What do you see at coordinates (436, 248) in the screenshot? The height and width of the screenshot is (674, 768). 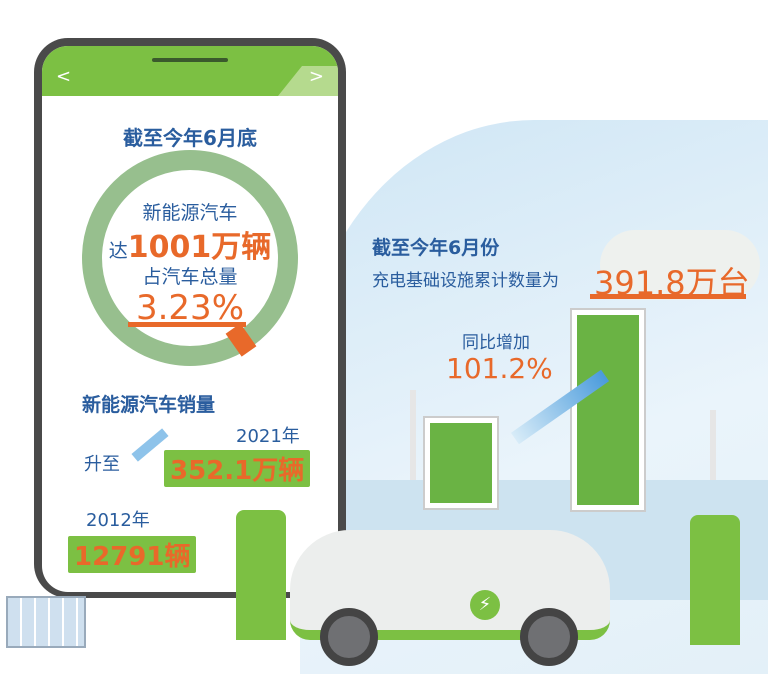 I see `charging-title: 截至今年6月份` at bounding box center [436, 248].